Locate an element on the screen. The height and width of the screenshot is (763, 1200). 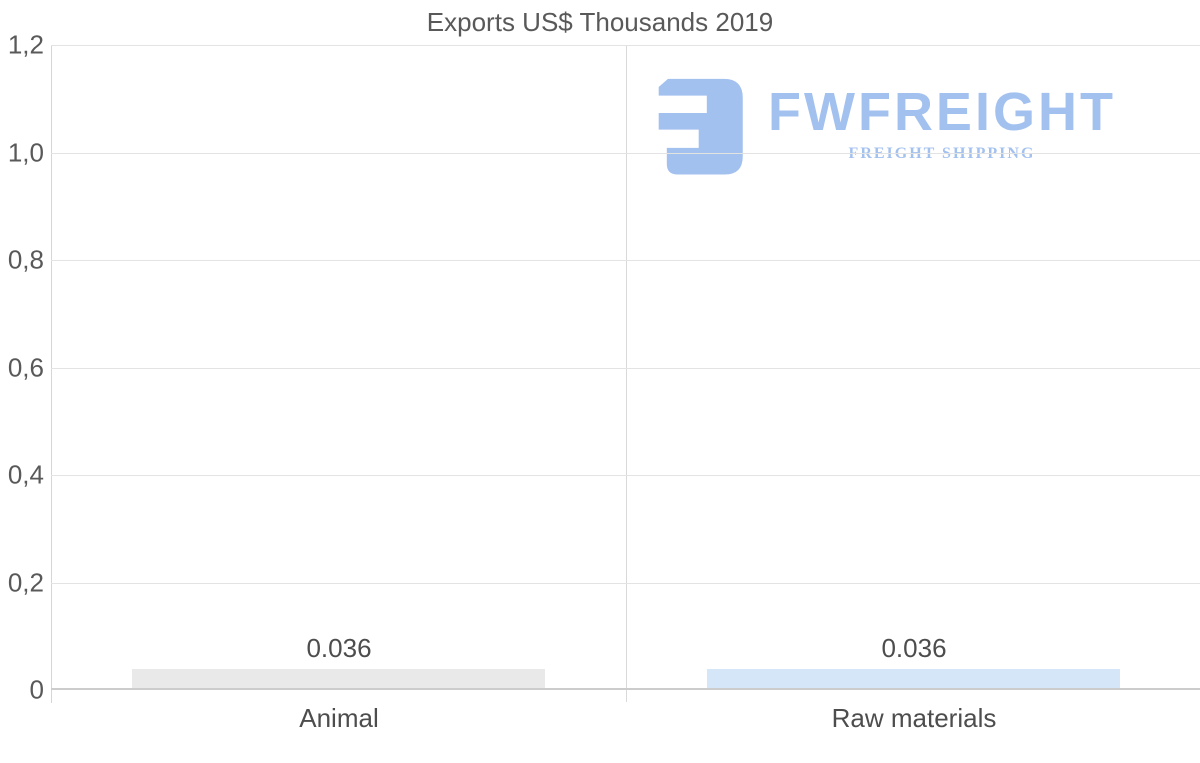
y-axis-line is located at coordinates (51, 374).